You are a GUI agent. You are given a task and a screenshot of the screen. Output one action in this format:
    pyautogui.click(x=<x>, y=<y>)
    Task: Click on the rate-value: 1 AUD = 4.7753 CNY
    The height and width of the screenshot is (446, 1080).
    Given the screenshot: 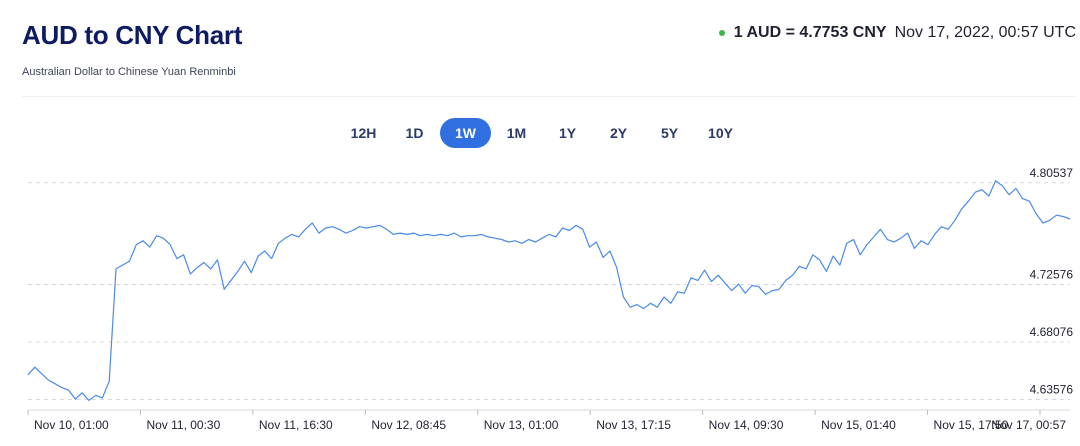 What is the action you would take?
    pyautogui.click(x=810, y=32)
    